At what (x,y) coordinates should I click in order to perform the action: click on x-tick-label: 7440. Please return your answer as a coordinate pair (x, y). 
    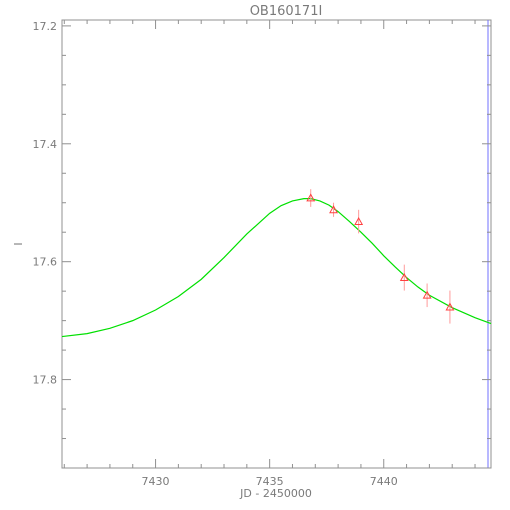
    Looking at the image, I should click on (384, 481).